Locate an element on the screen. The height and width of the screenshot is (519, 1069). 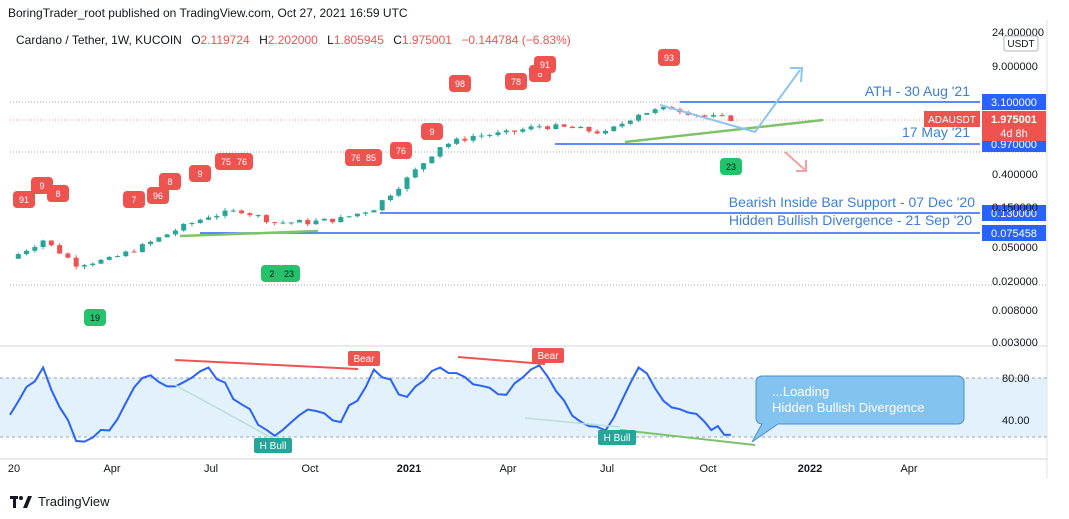
unit-label: USDT is located at coordinates (1020, 44).